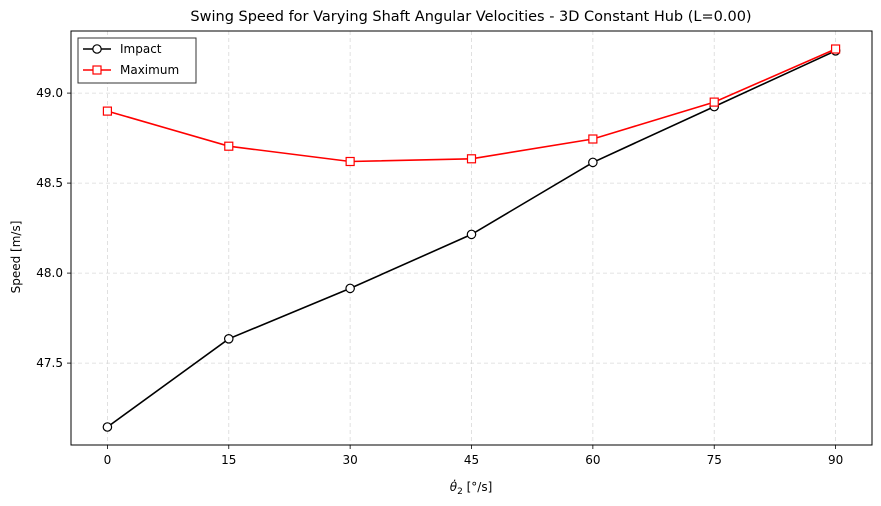  I want to click on y-tick-label: 48.0, so click(49, 273).